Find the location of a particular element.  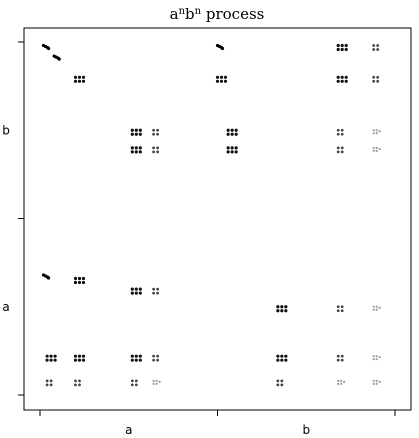

title-part-a: a is located at coordinates (174, 14).